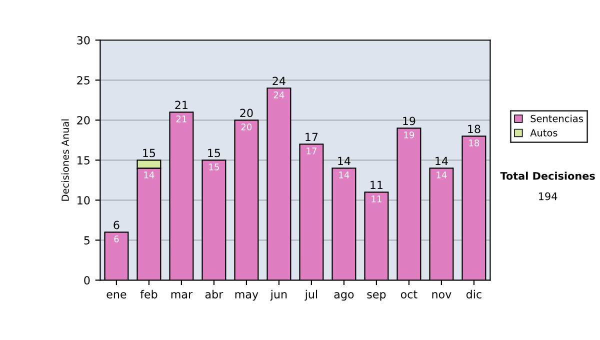 This screenshot has width=600, height=340. I want to click on text: Total Decisiones, so click(547, 176).